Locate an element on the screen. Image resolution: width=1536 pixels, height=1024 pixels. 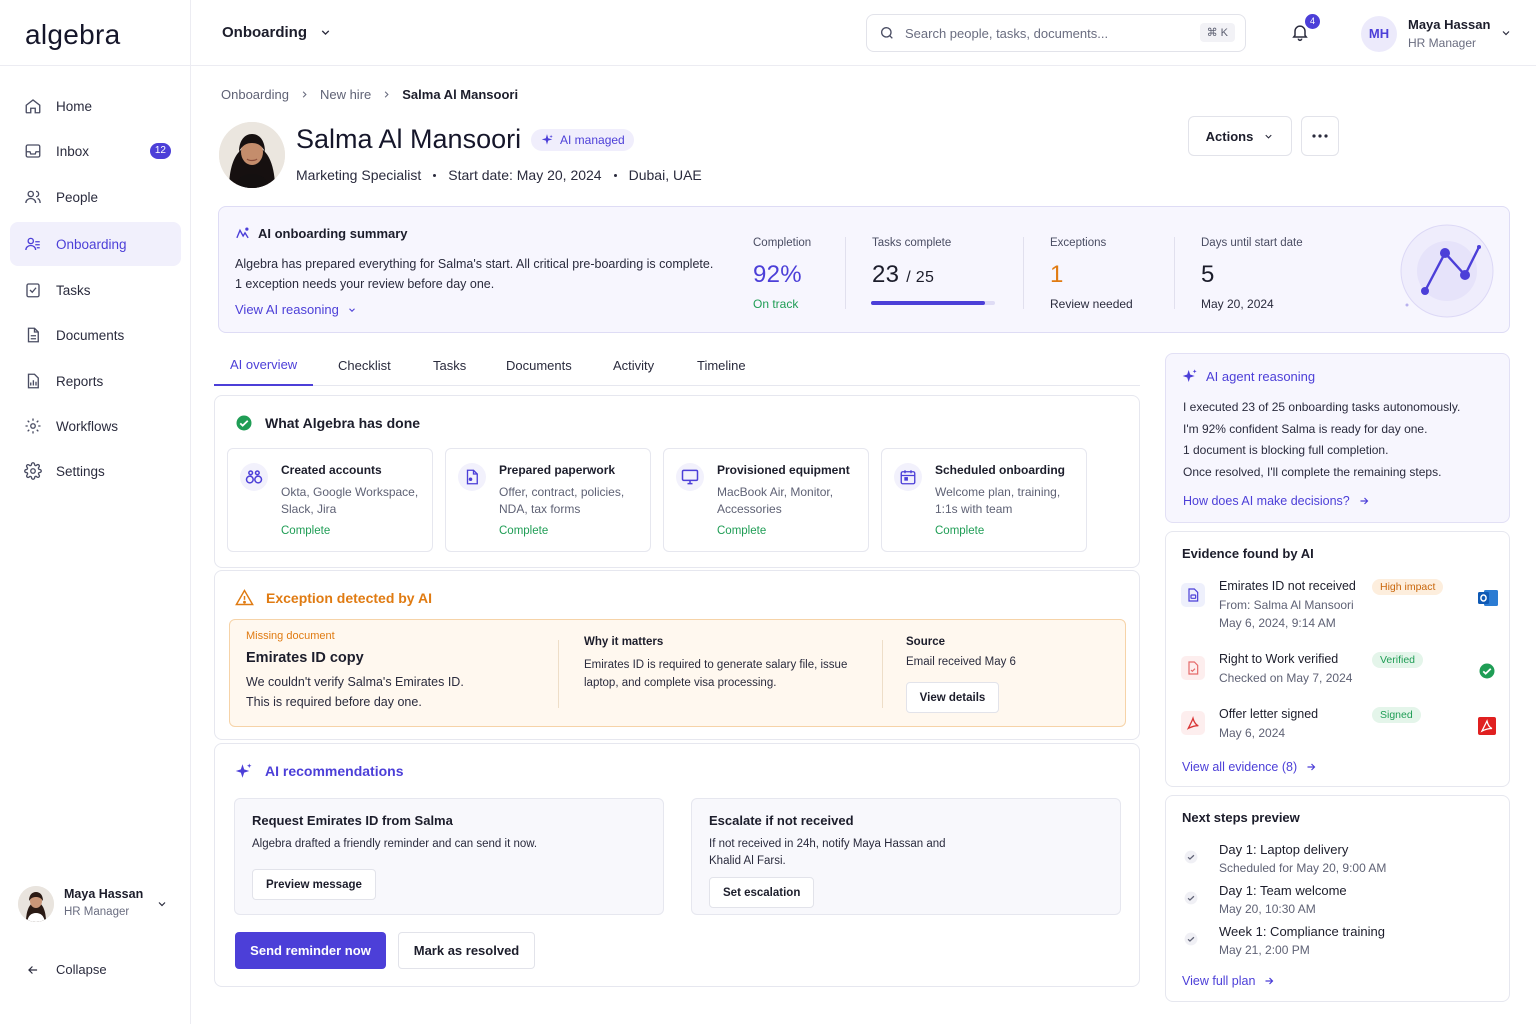
more-options-button is located at coordinates (1320, 136).